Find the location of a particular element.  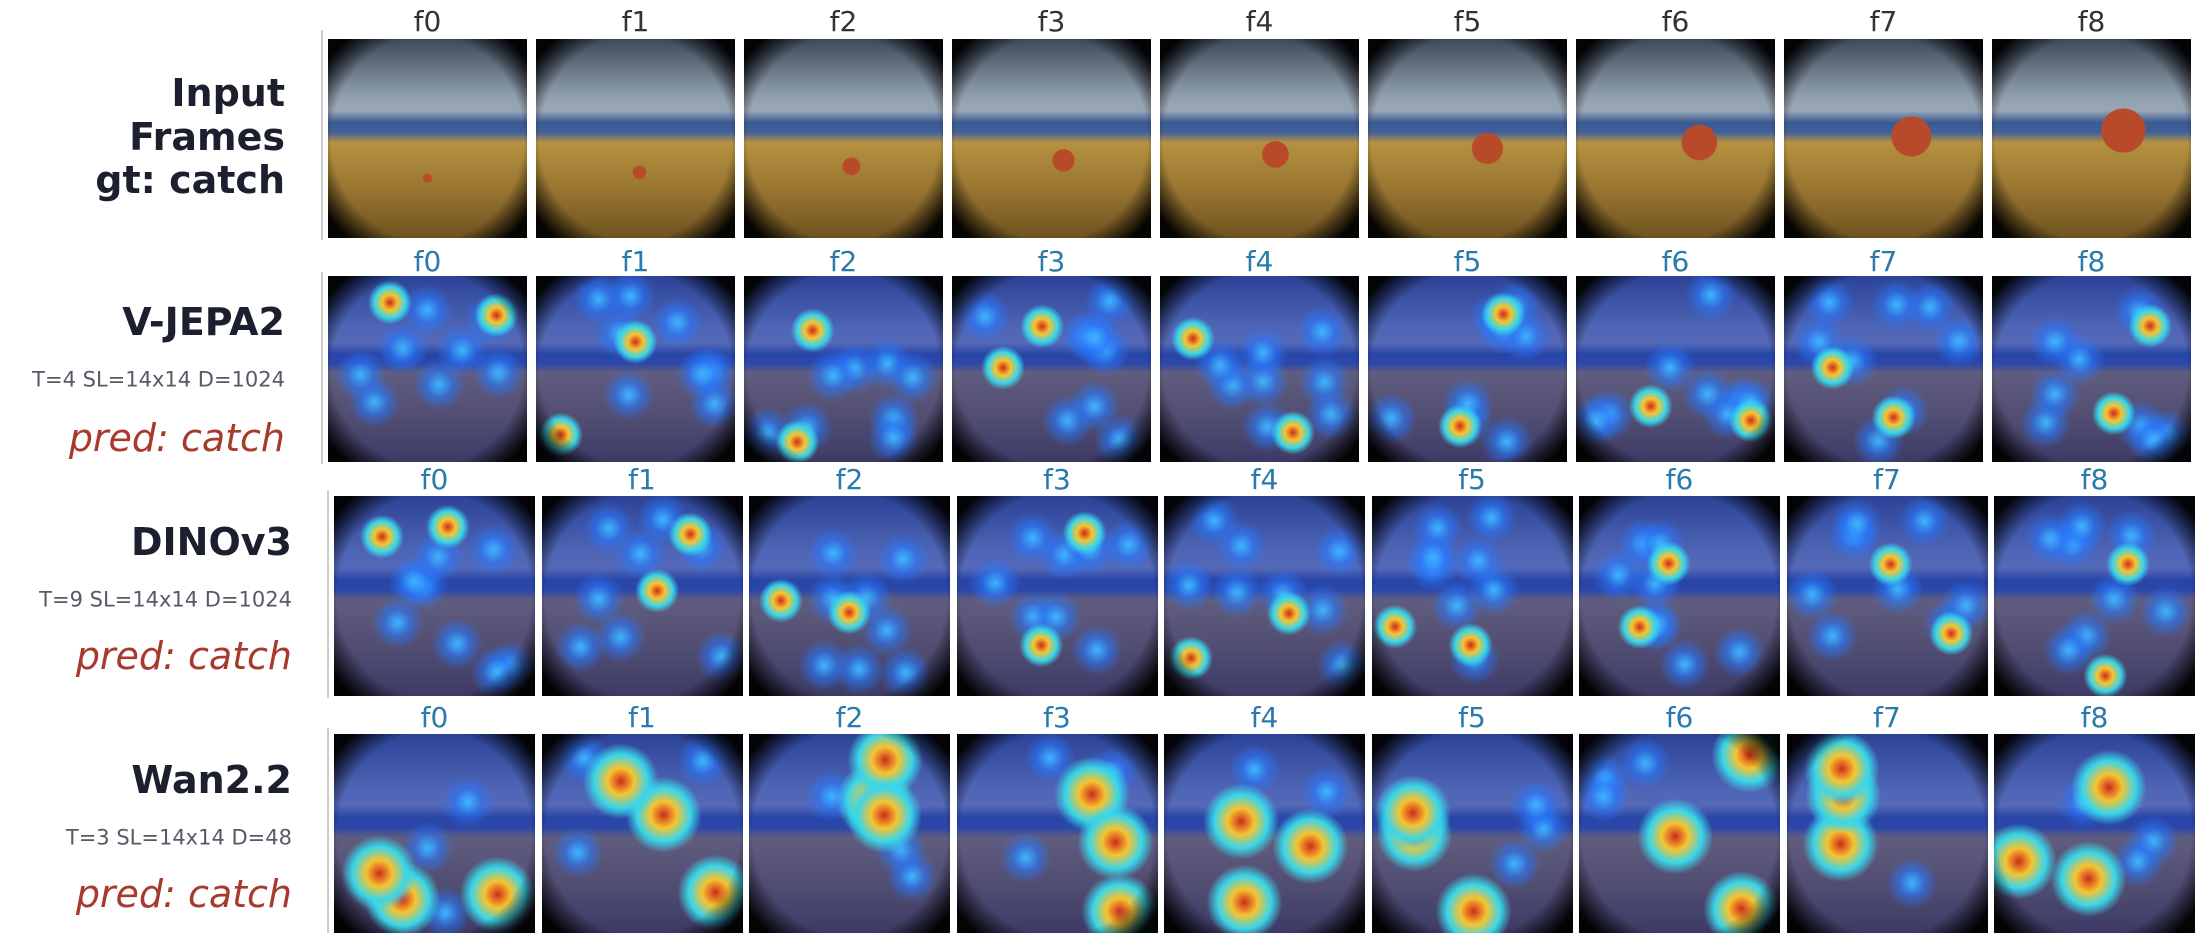

model-config: T=3 SL=14x14 D=48 is located at coordinates (178, 837).